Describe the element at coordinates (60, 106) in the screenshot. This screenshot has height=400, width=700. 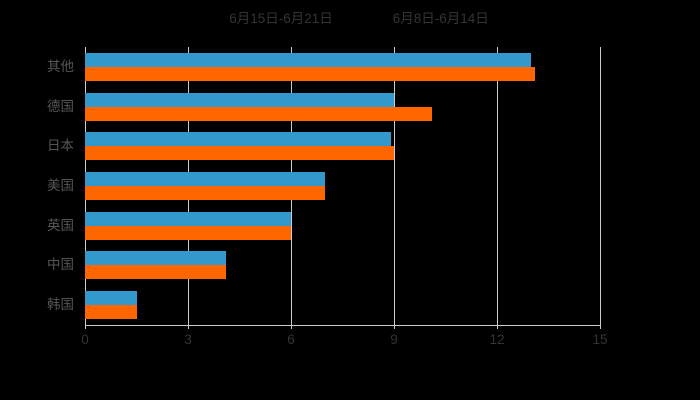
I see `y-axis-category-label: 德国` at that location.